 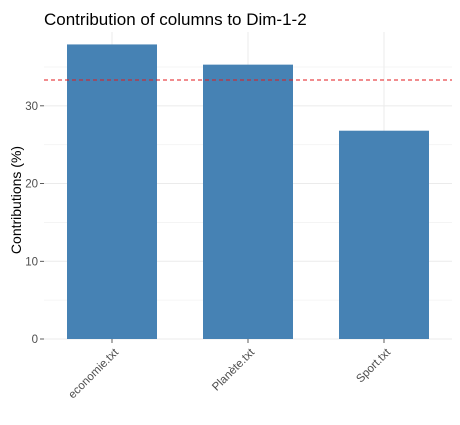 What do you see at coordinates (248, 201) in the screenshot?
I see `bar-plan-te-txt` at bounding box center [248, 201].